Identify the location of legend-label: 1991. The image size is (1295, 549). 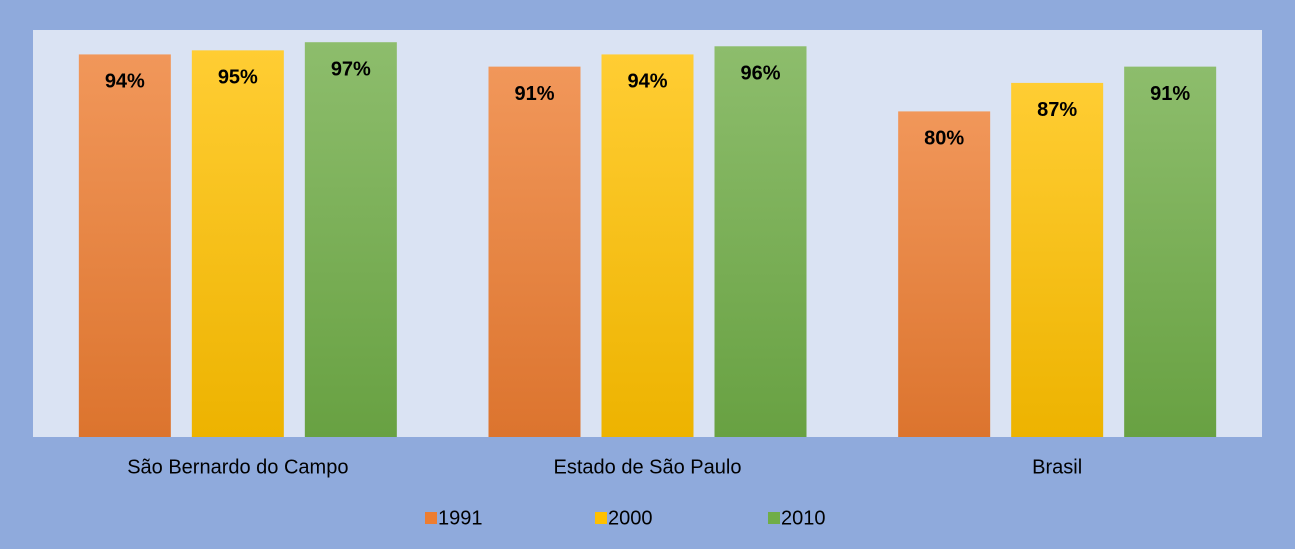
(460, 518).